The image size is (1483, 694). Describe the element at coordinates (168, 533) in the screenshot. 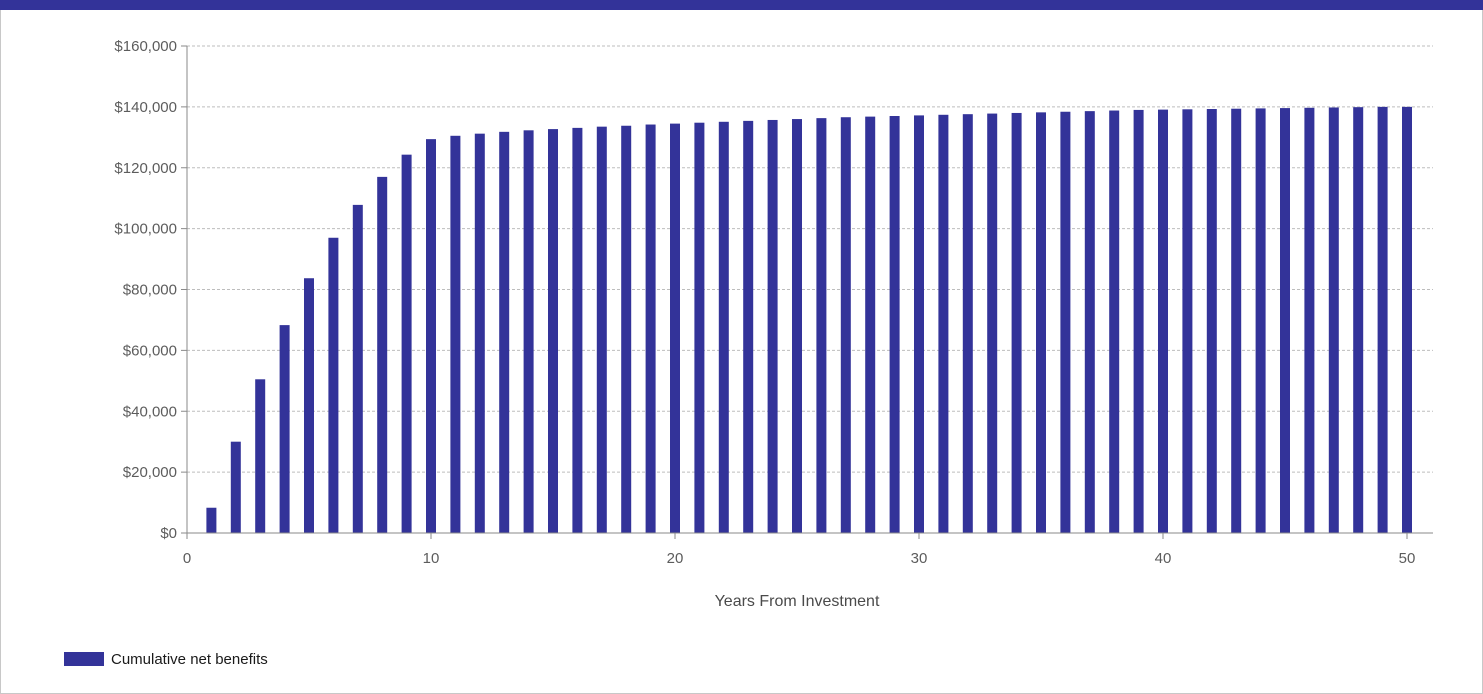

I see `y-tick-label: $0` at that location.